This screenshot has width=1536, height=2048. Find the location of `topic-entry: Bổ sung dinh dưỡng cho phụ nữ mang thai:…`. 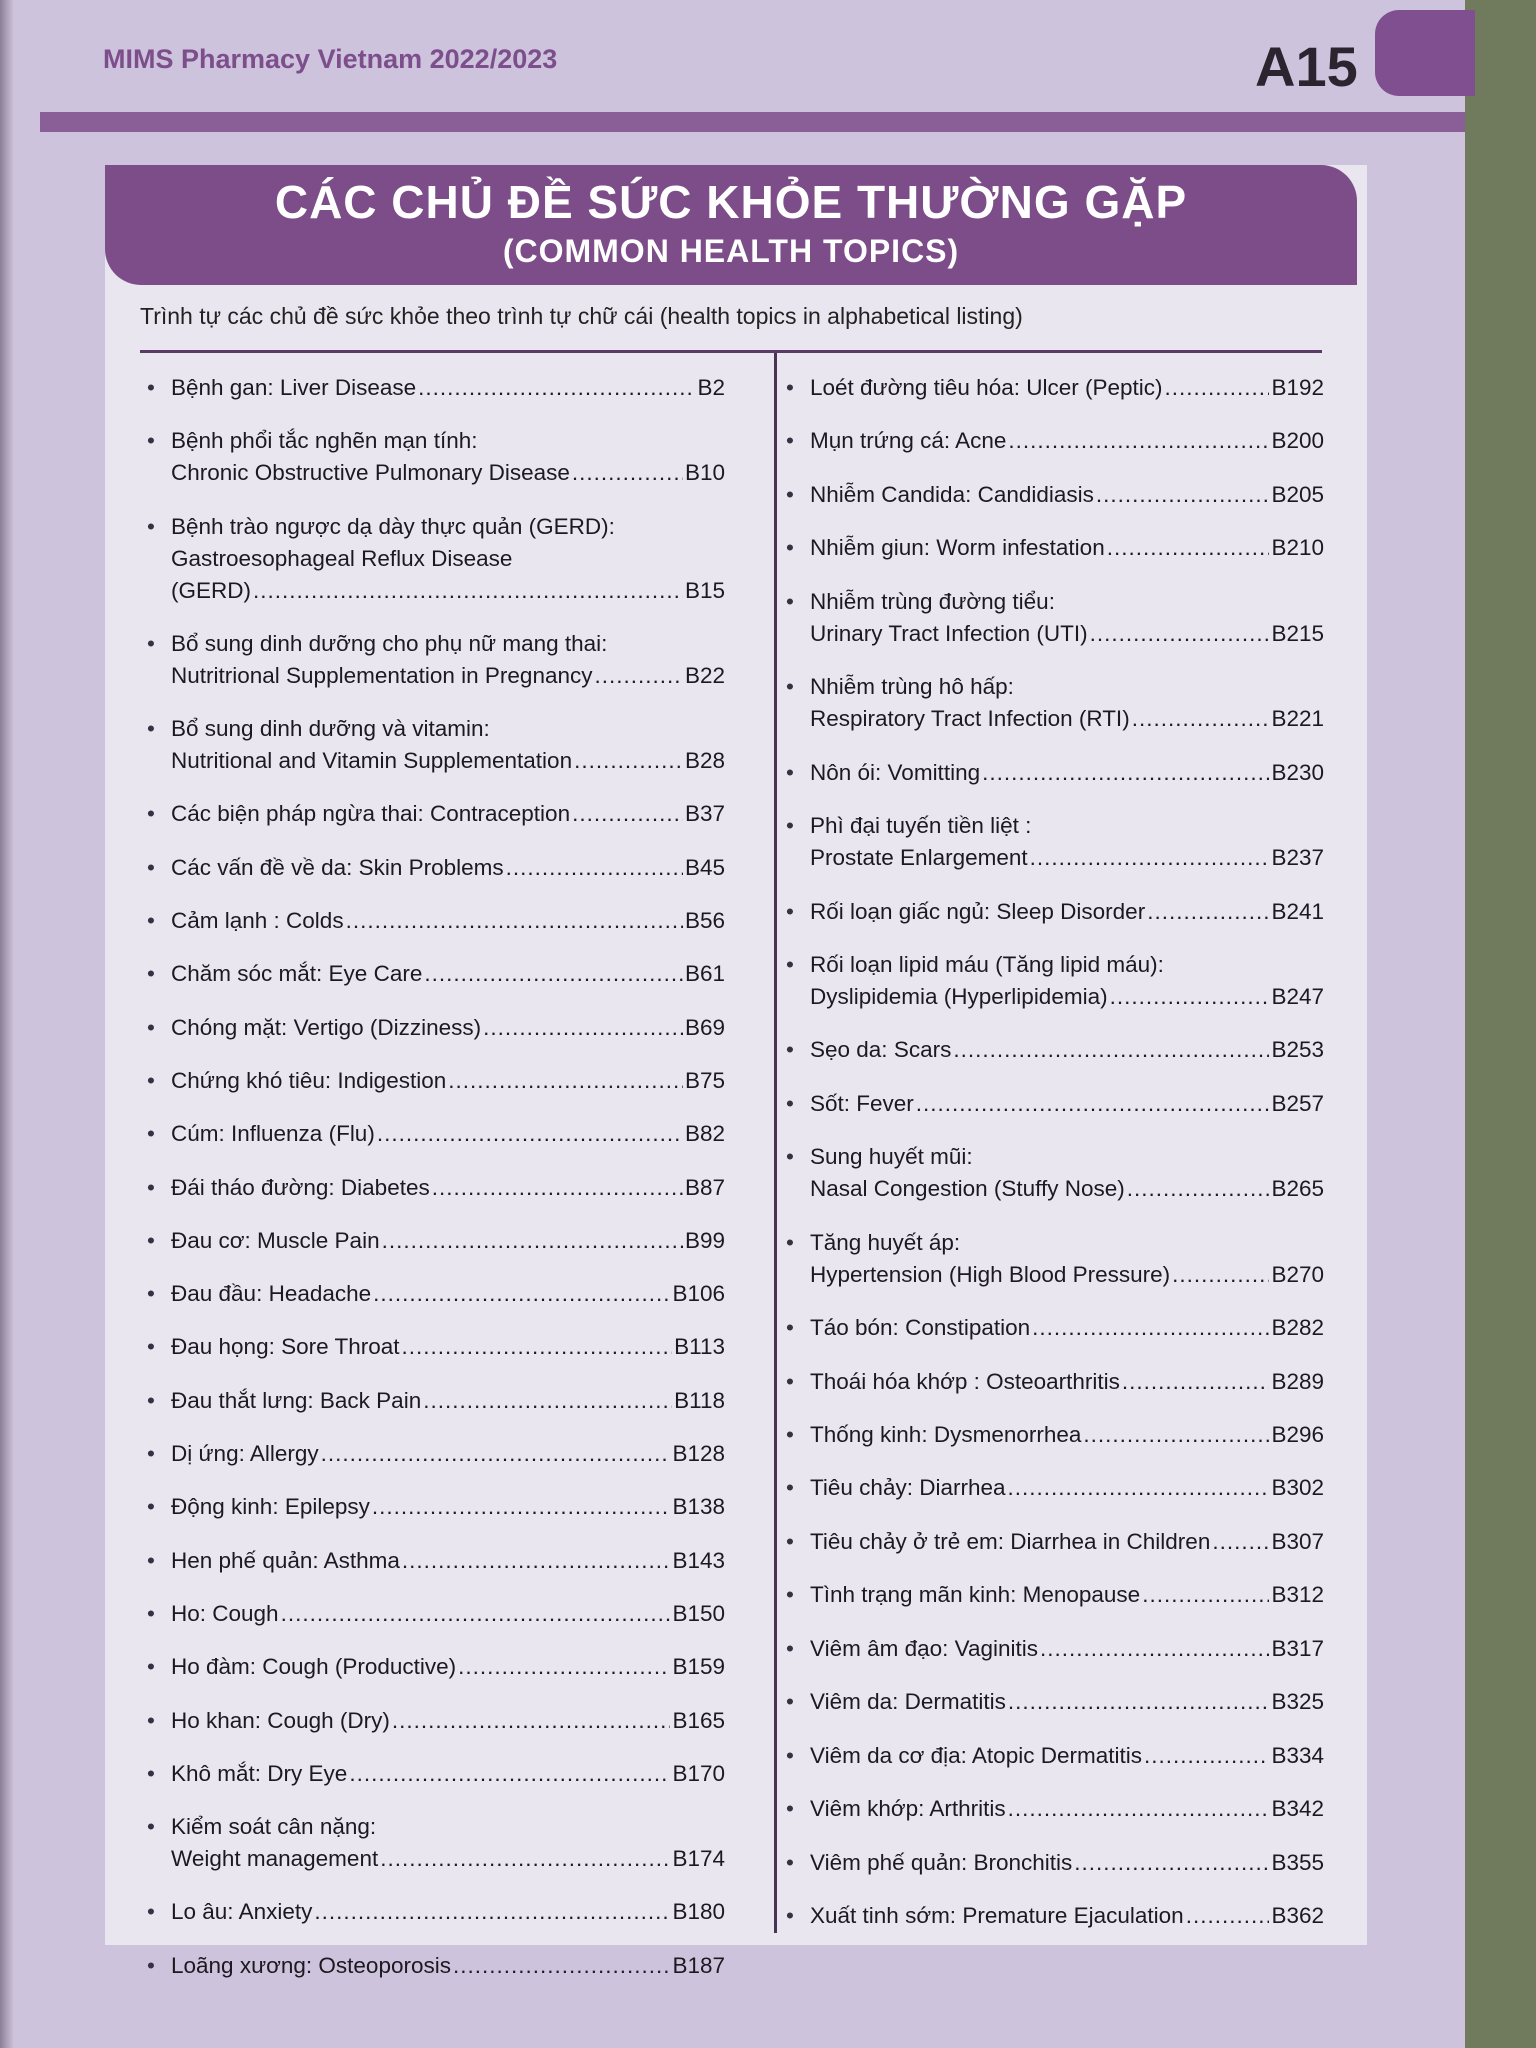

topic-entry: Bổ sung dinh dưỡng cho phụ nữ mang thai:… is located at coordinates (435, 660).